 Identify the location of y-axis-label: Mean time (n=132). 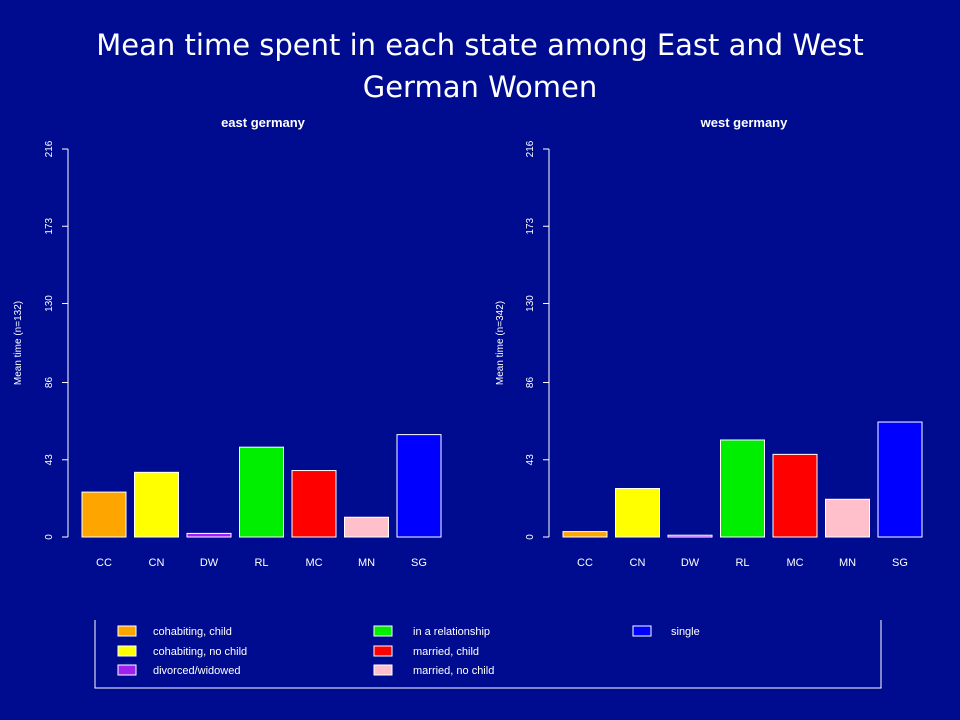
(18, 343).